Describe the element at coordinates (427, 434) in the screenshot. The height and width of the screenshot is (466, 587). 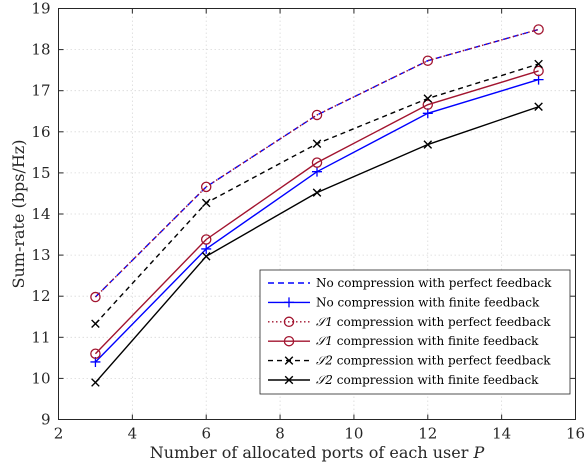
I see `x-tick-label: 12` at that location.